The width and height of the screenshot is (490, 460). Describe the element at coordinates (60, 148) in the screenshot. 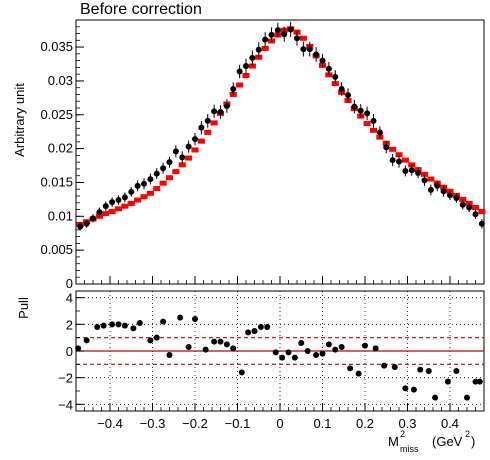

I see `upper-y-tick-label: 0.02` at that location.